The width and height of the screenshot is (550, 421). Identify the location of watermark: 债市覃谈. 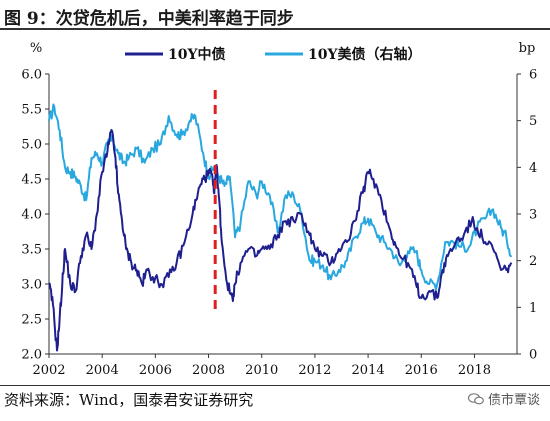
(503, 398).